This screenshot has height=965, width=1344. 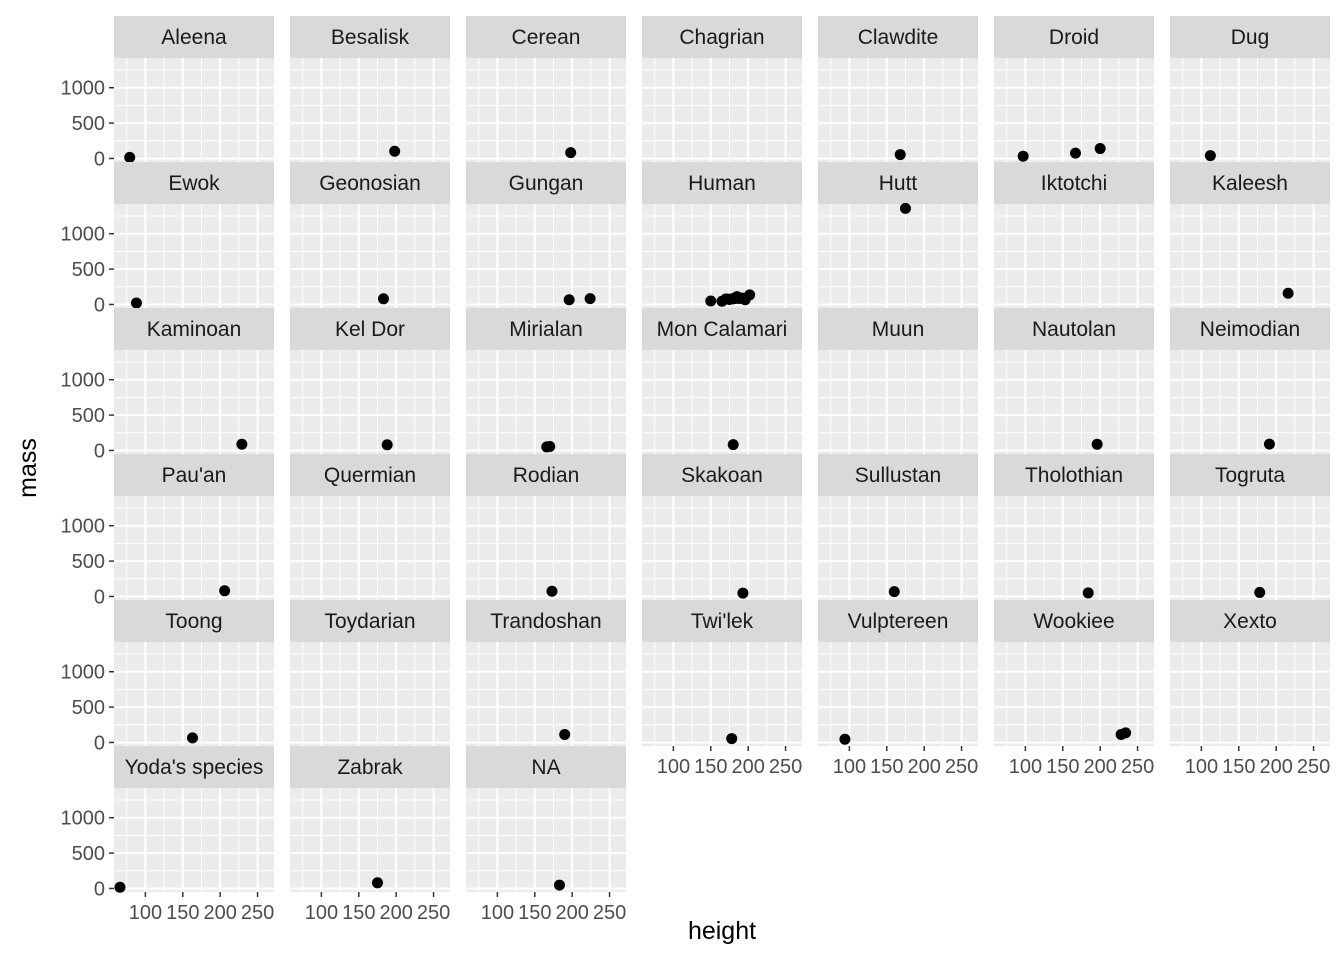 I want to click on facet-strip-label: Mon Calamari, so click(x=722, y=329).